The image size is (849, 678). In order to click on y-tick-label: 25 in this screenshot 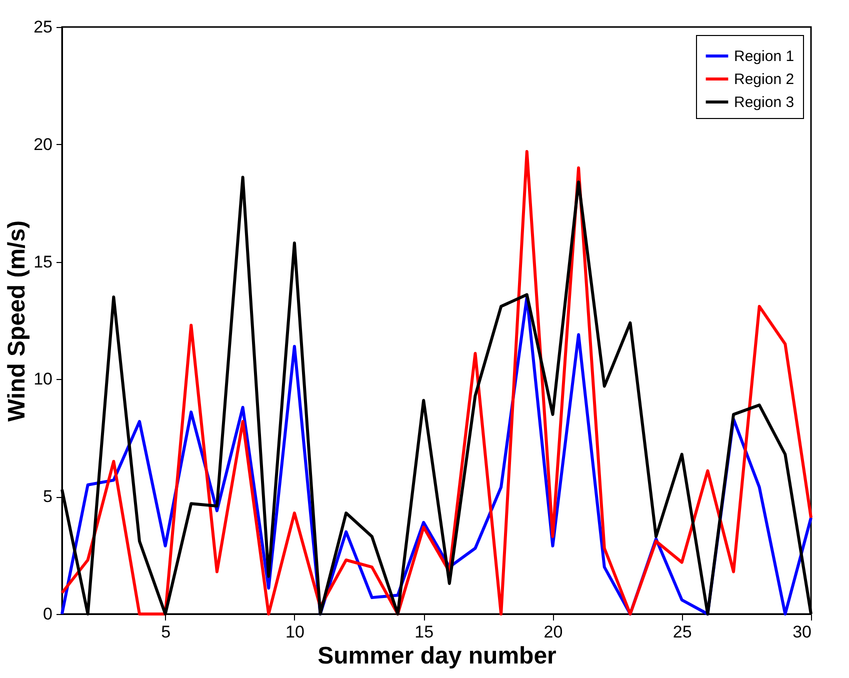, I will do `click(43, 27)`.